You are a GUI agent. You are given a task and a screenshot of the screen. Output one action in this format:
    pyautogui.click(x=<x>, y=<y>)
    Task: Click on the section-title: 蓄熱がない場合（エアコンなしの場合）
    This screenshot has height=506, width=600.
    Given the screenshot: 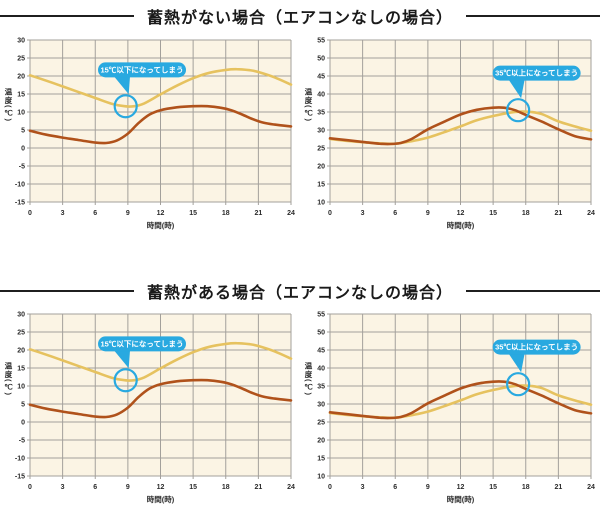 What is the action you would take?
    pyautogui.click(x=300, y=18)
    